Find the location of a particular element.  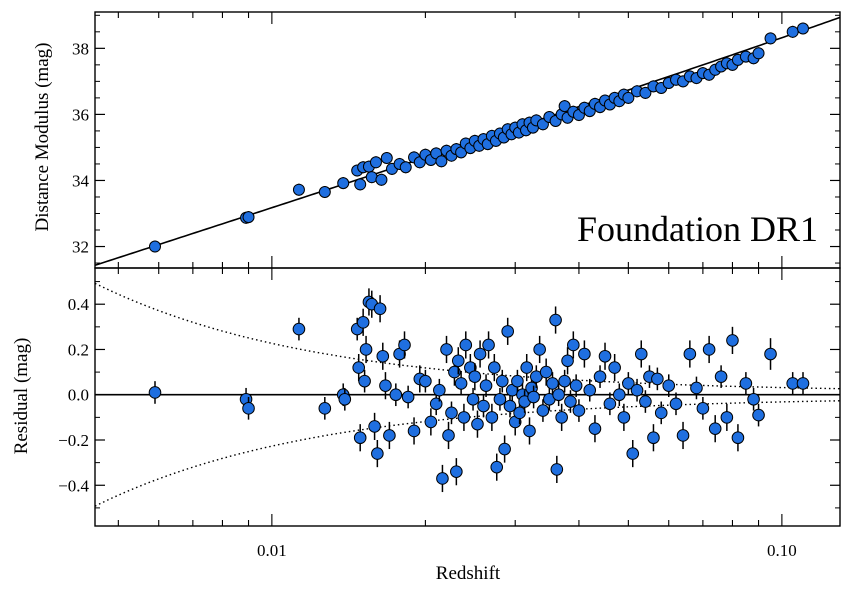

top-y-tick-label: 32 is located at coordinates (80, 247).